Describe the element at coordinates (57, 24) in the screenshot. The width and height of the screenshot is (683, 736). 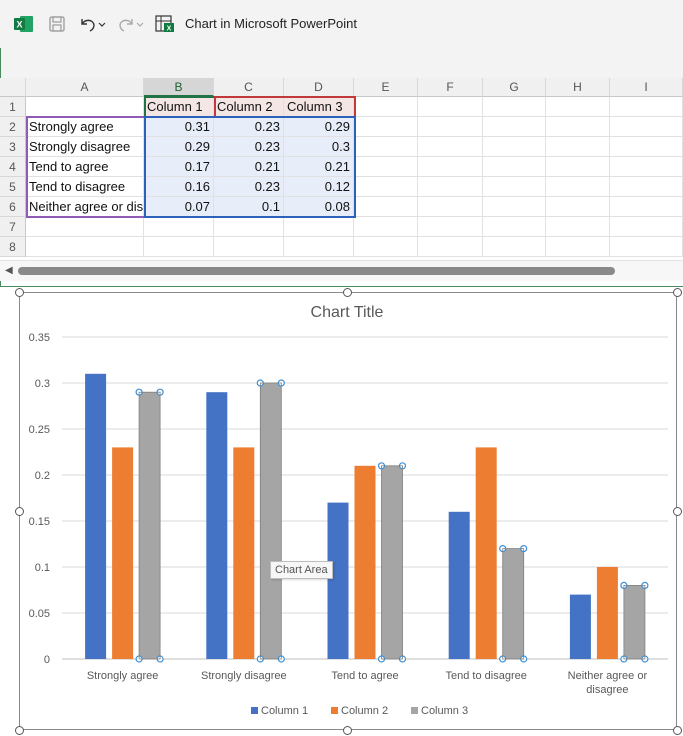
I see `save-icon` at that location.